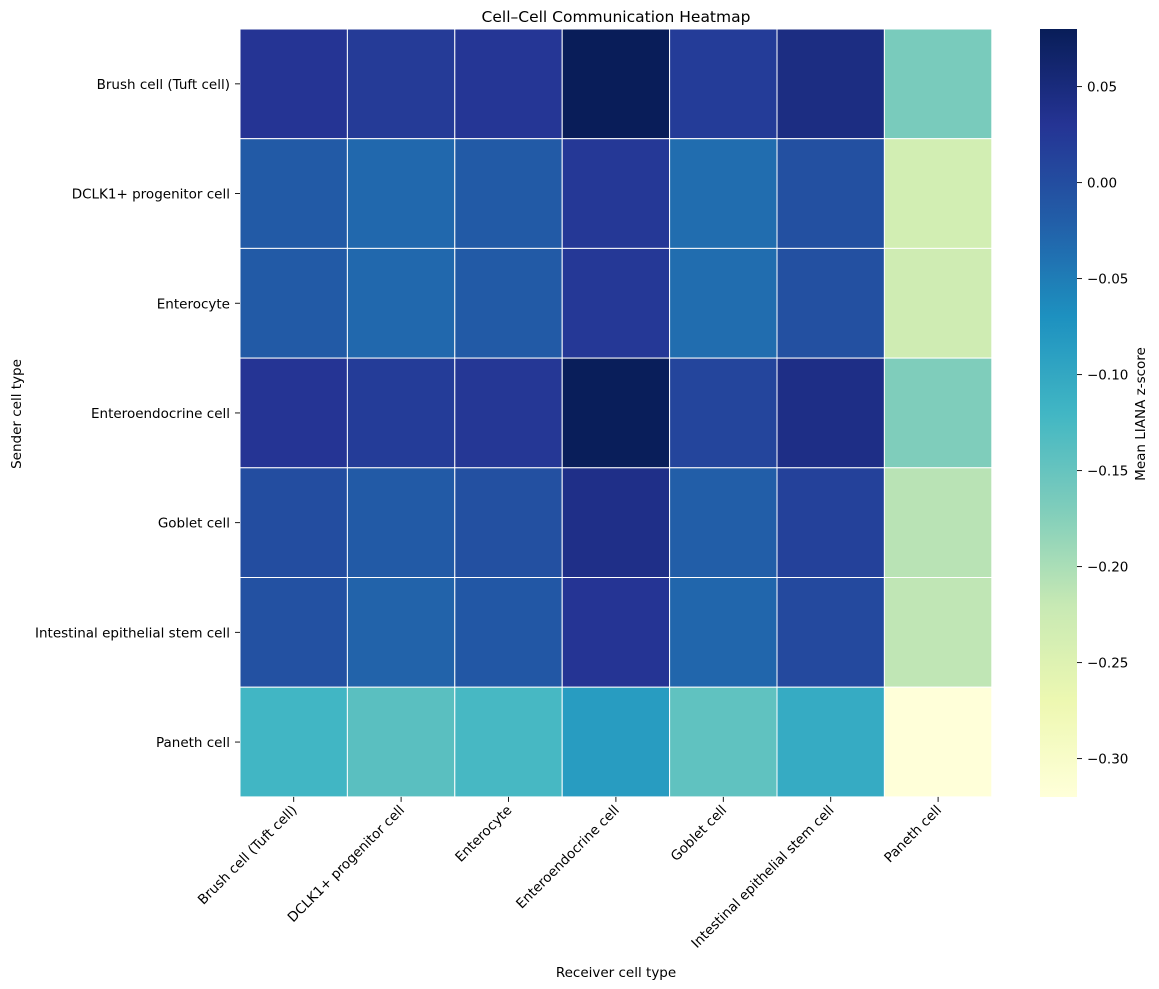  I want to click on x-tick-label: DCLK1+ progenitor cell, so click(346, 863).